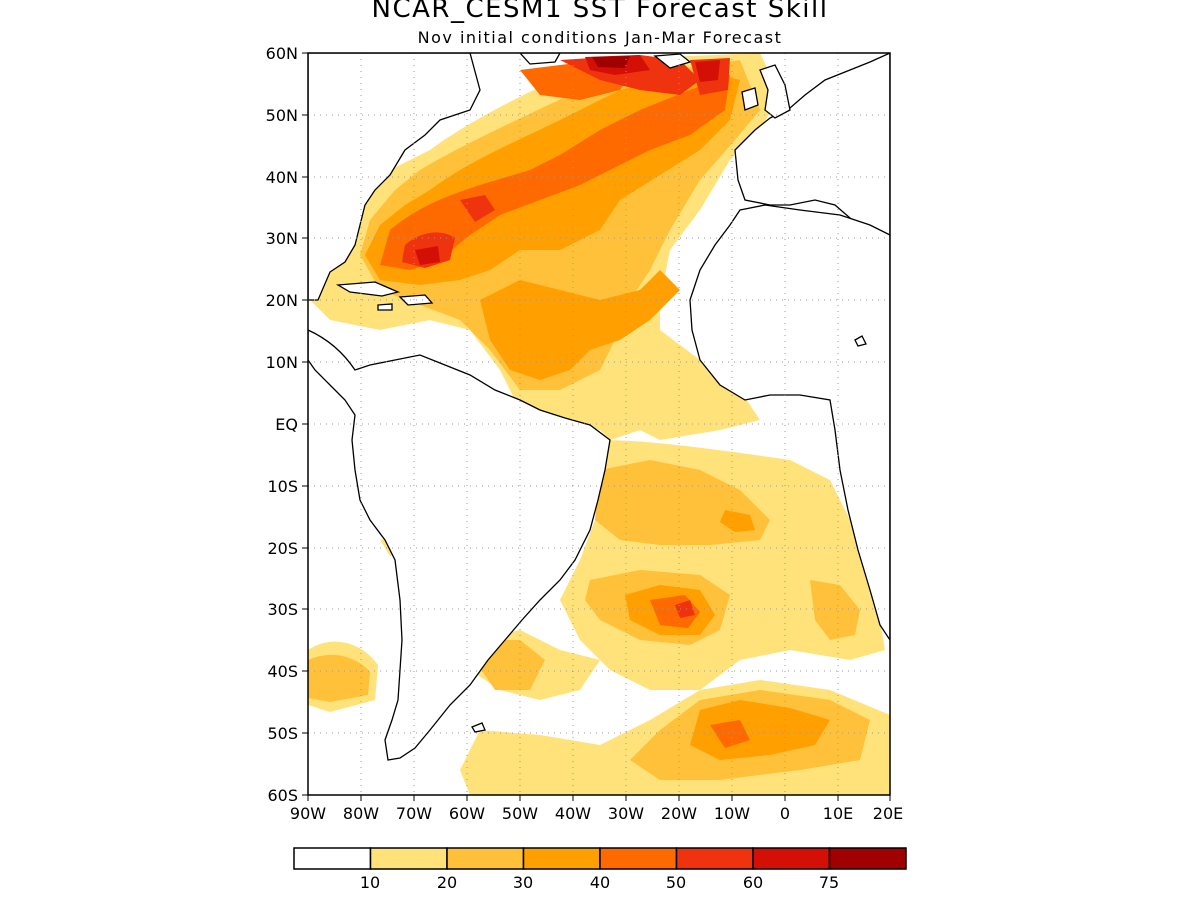 Image resolution: width=1200 pixels, height=900 pixels. Describe the element at coordinates (753, 882) in the screenshot. I see `colorbar-label: 60` at that location.